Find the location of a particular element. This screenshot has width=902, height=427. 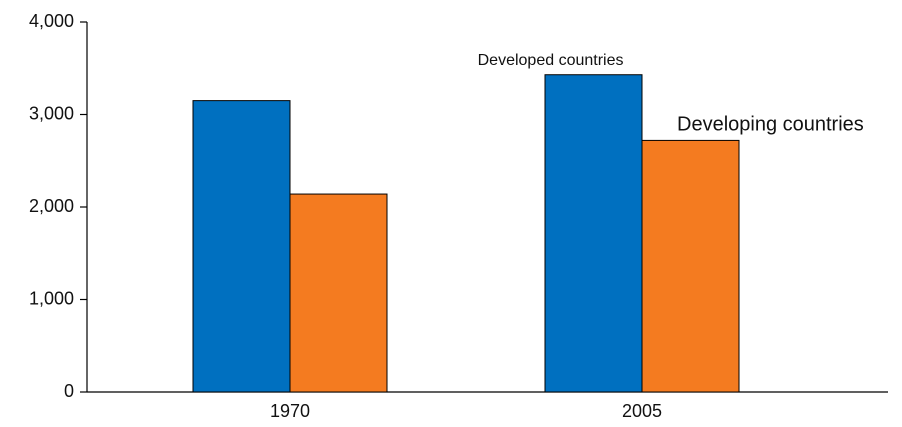

y-tick-label: 0 is located at coordinates (69, 391).